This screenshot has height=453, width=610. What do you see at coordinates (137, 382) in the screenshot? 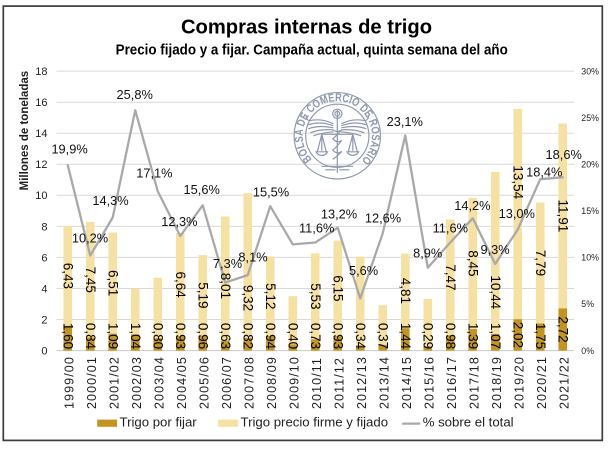
I see `svg-text: 2002/03` at bounding box center [137, 382].